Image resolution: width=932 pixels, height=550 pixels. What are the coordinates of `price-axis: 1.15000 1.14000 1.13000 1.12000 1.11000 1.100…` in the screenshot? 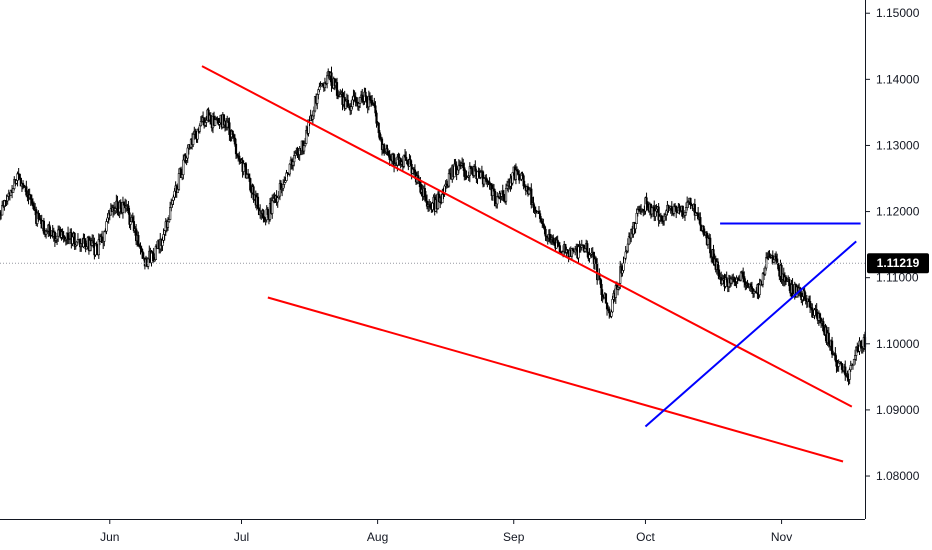 It's located at (892, 244).